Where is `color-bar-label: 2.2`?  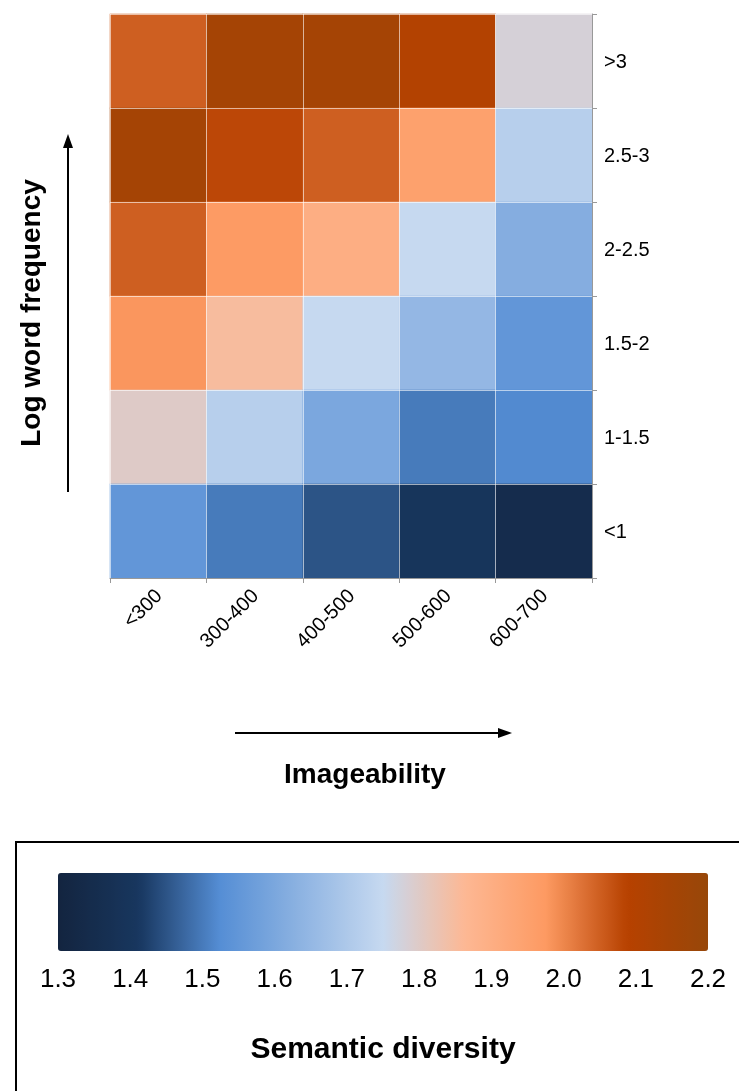
color-bar-label: 2.2 is located at coordinates (708, 978).